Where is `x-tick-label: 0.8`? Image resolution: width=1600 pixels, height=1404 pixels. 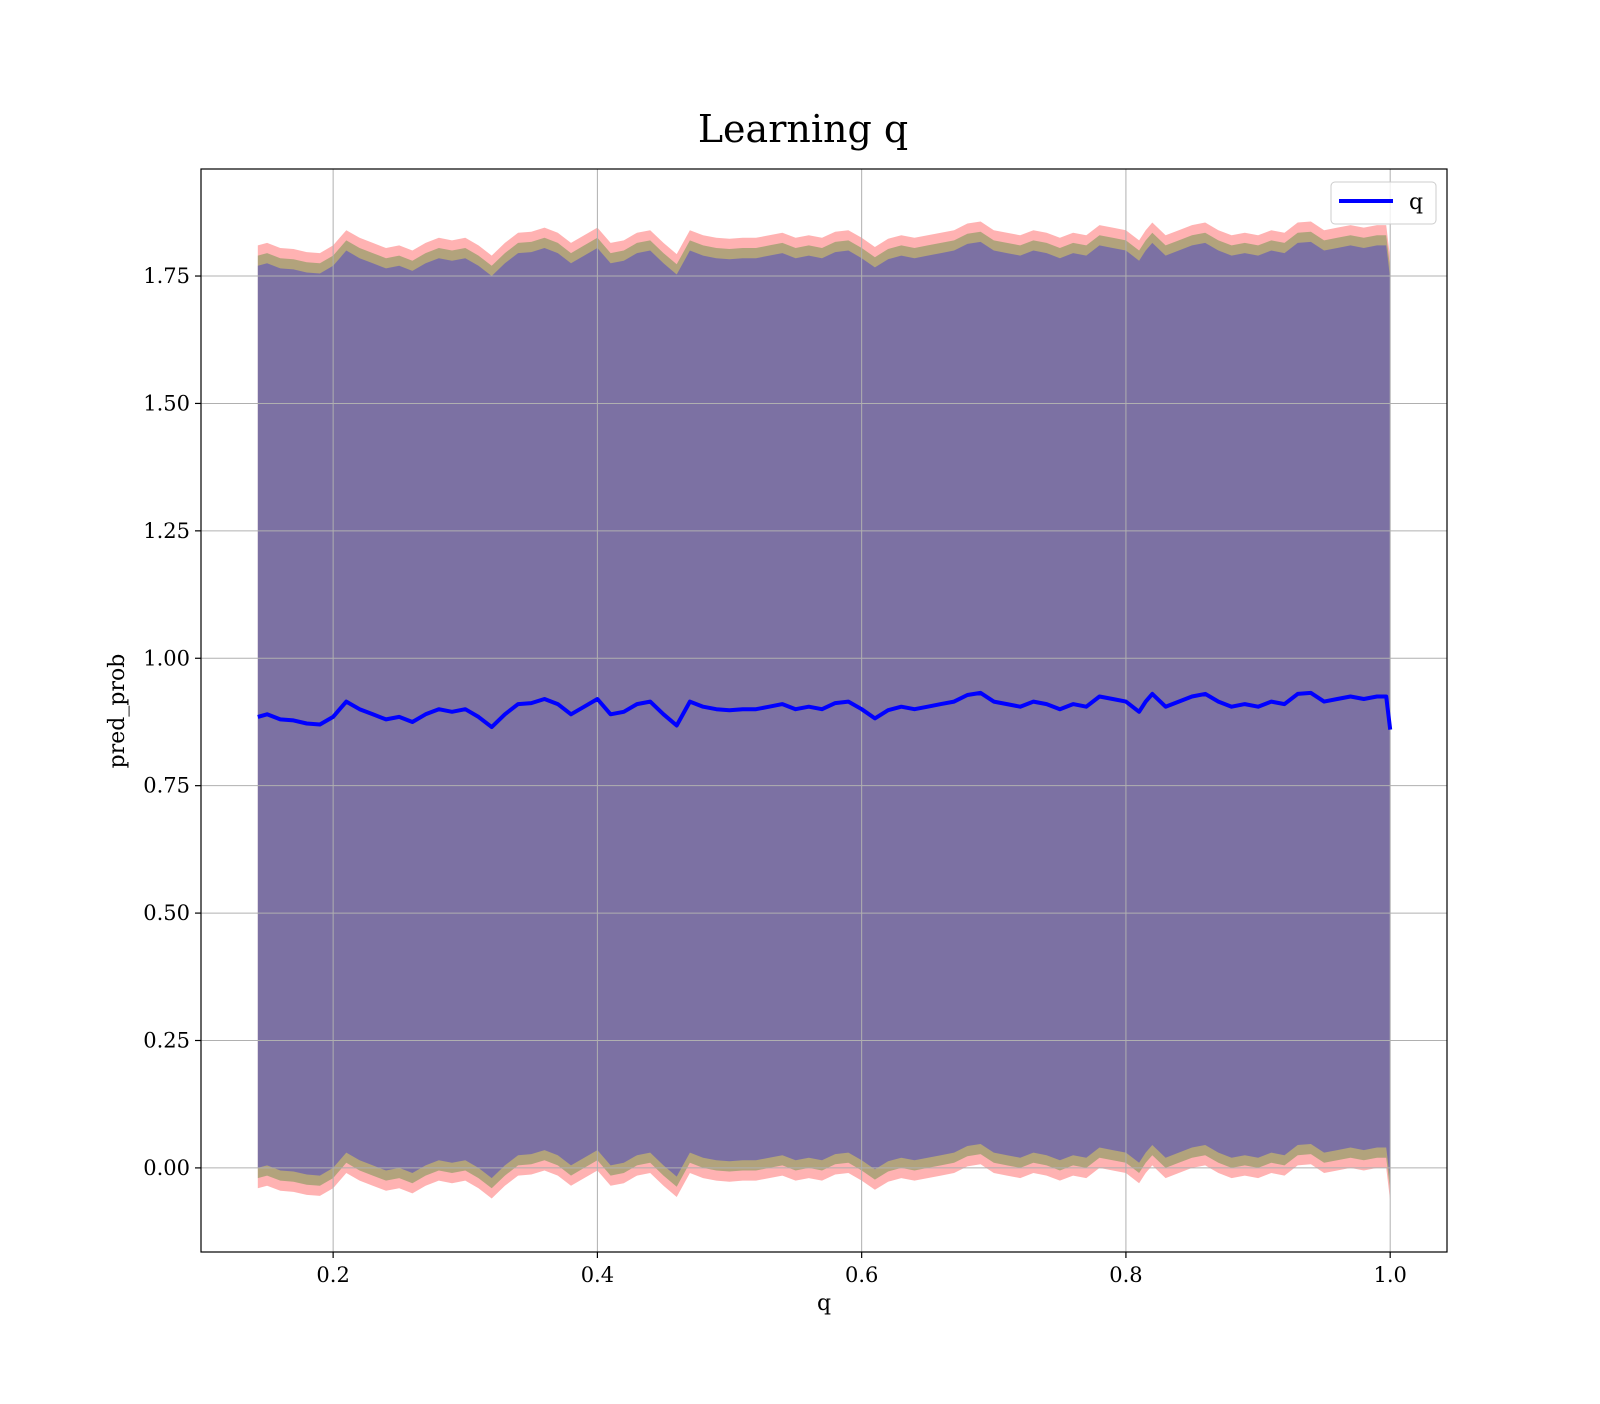
x-tick-label: 0.8 is located at coordinates (1125, 1275).